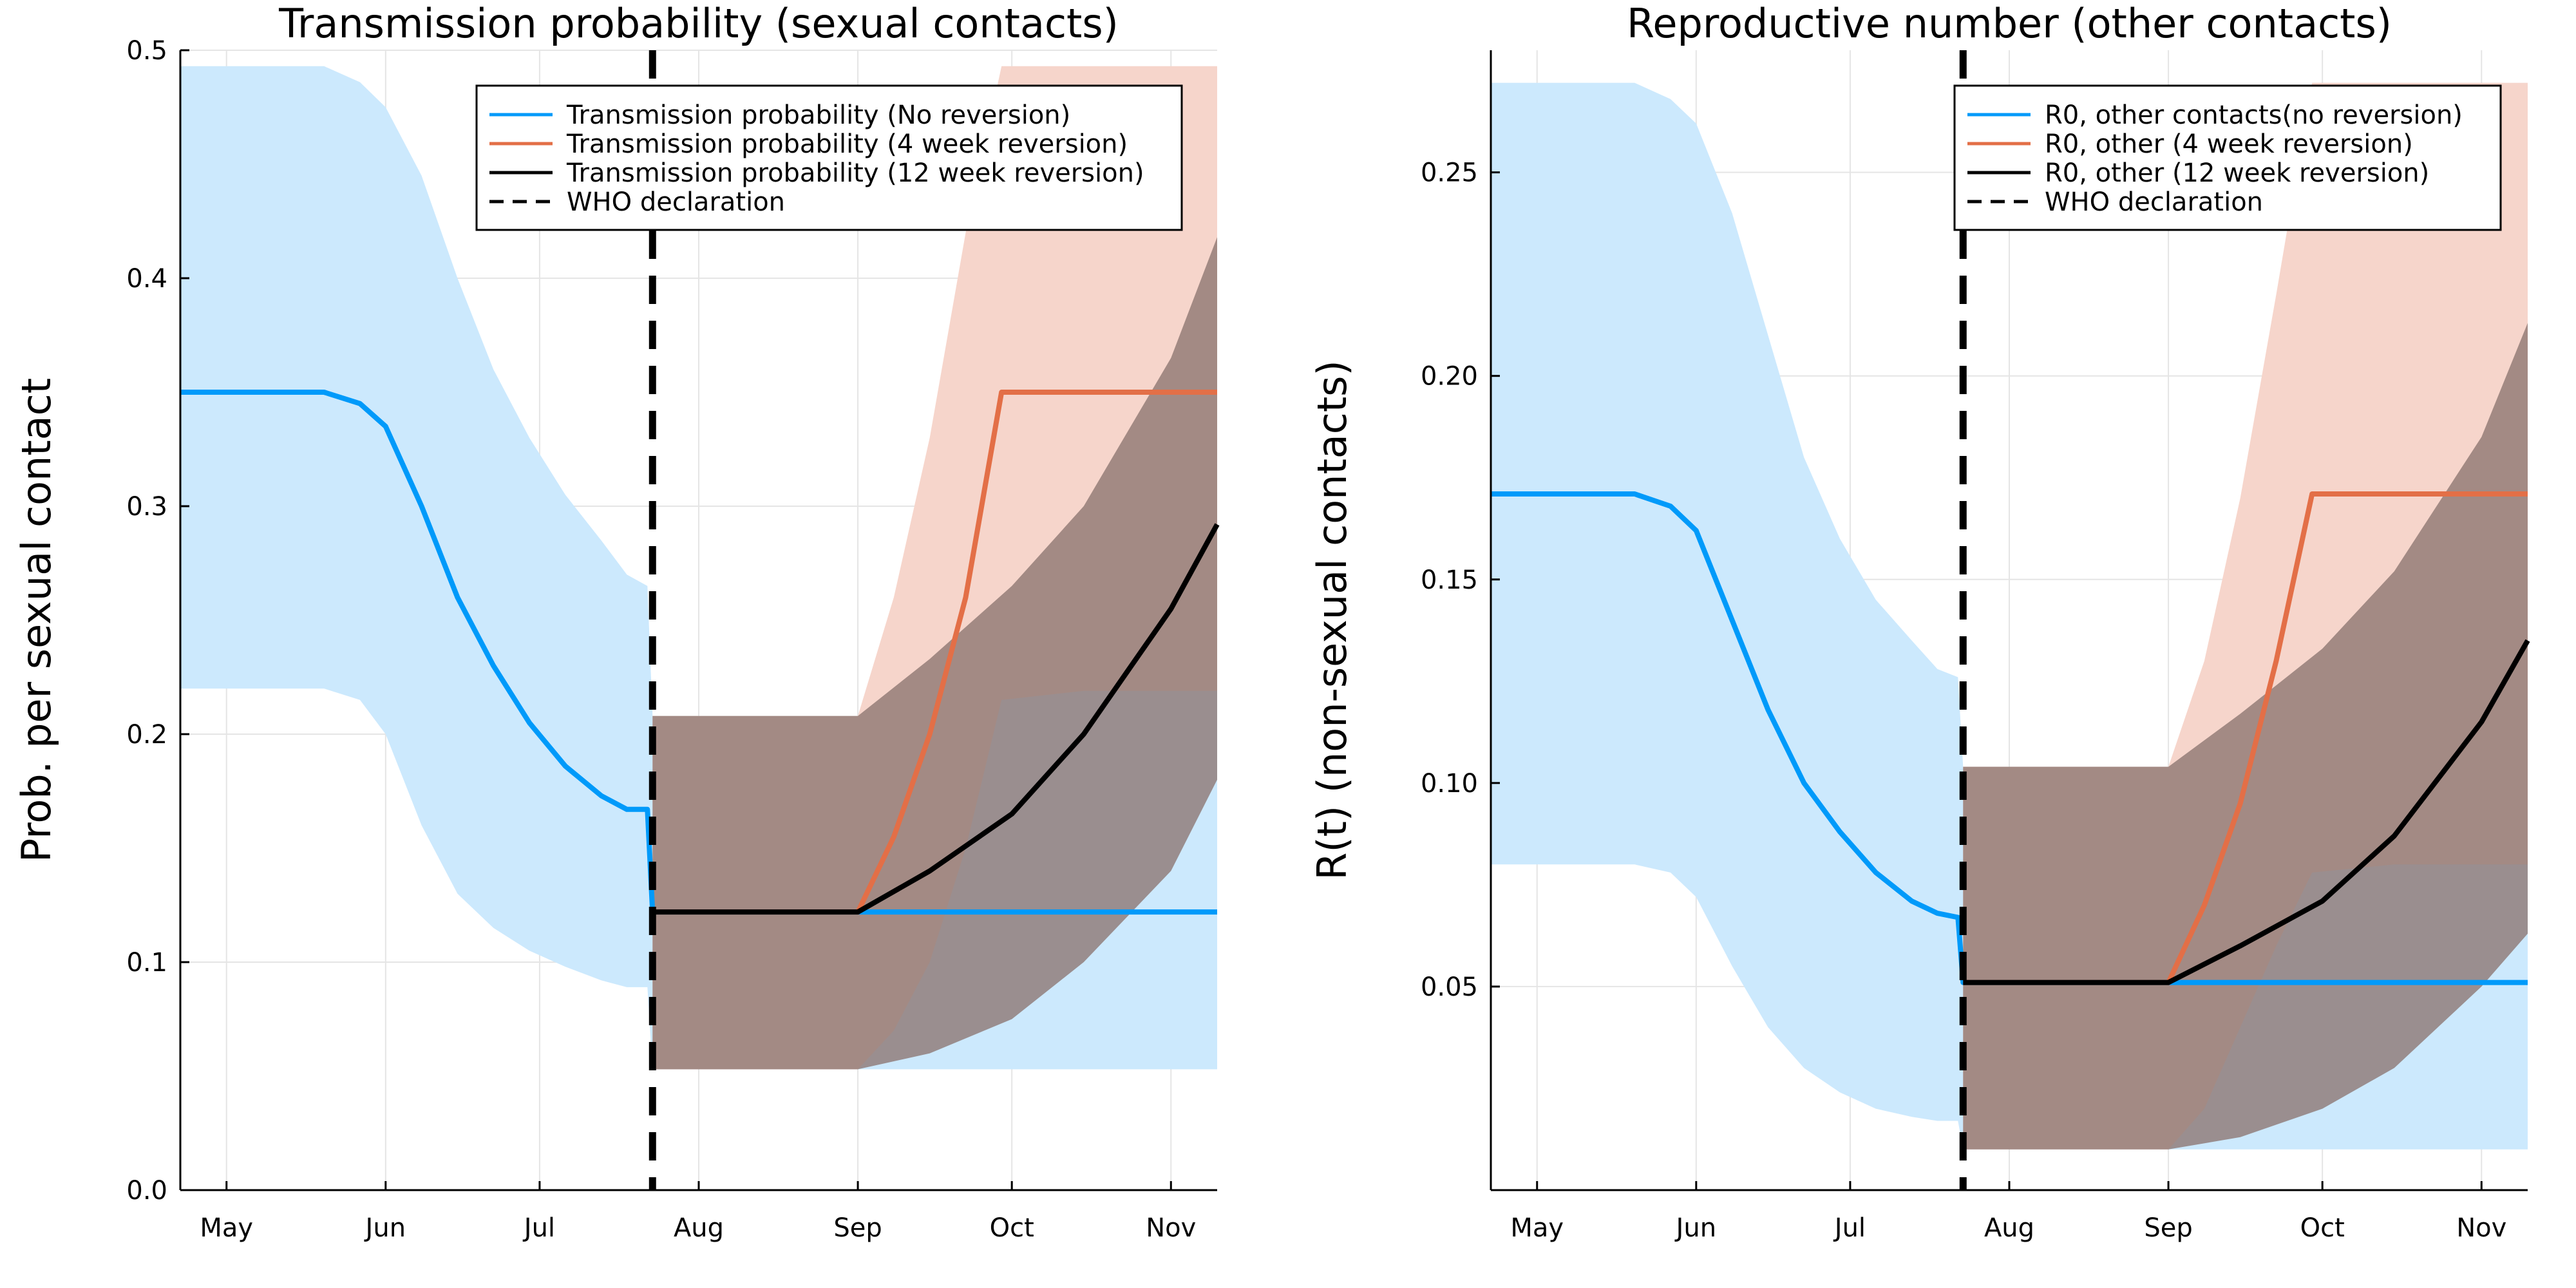 This screenshot has width=2576, height=1288. Describe the element at coordinates (1449, 377) in the screenshot. I see `y-tick-label: 0.20` at that location.